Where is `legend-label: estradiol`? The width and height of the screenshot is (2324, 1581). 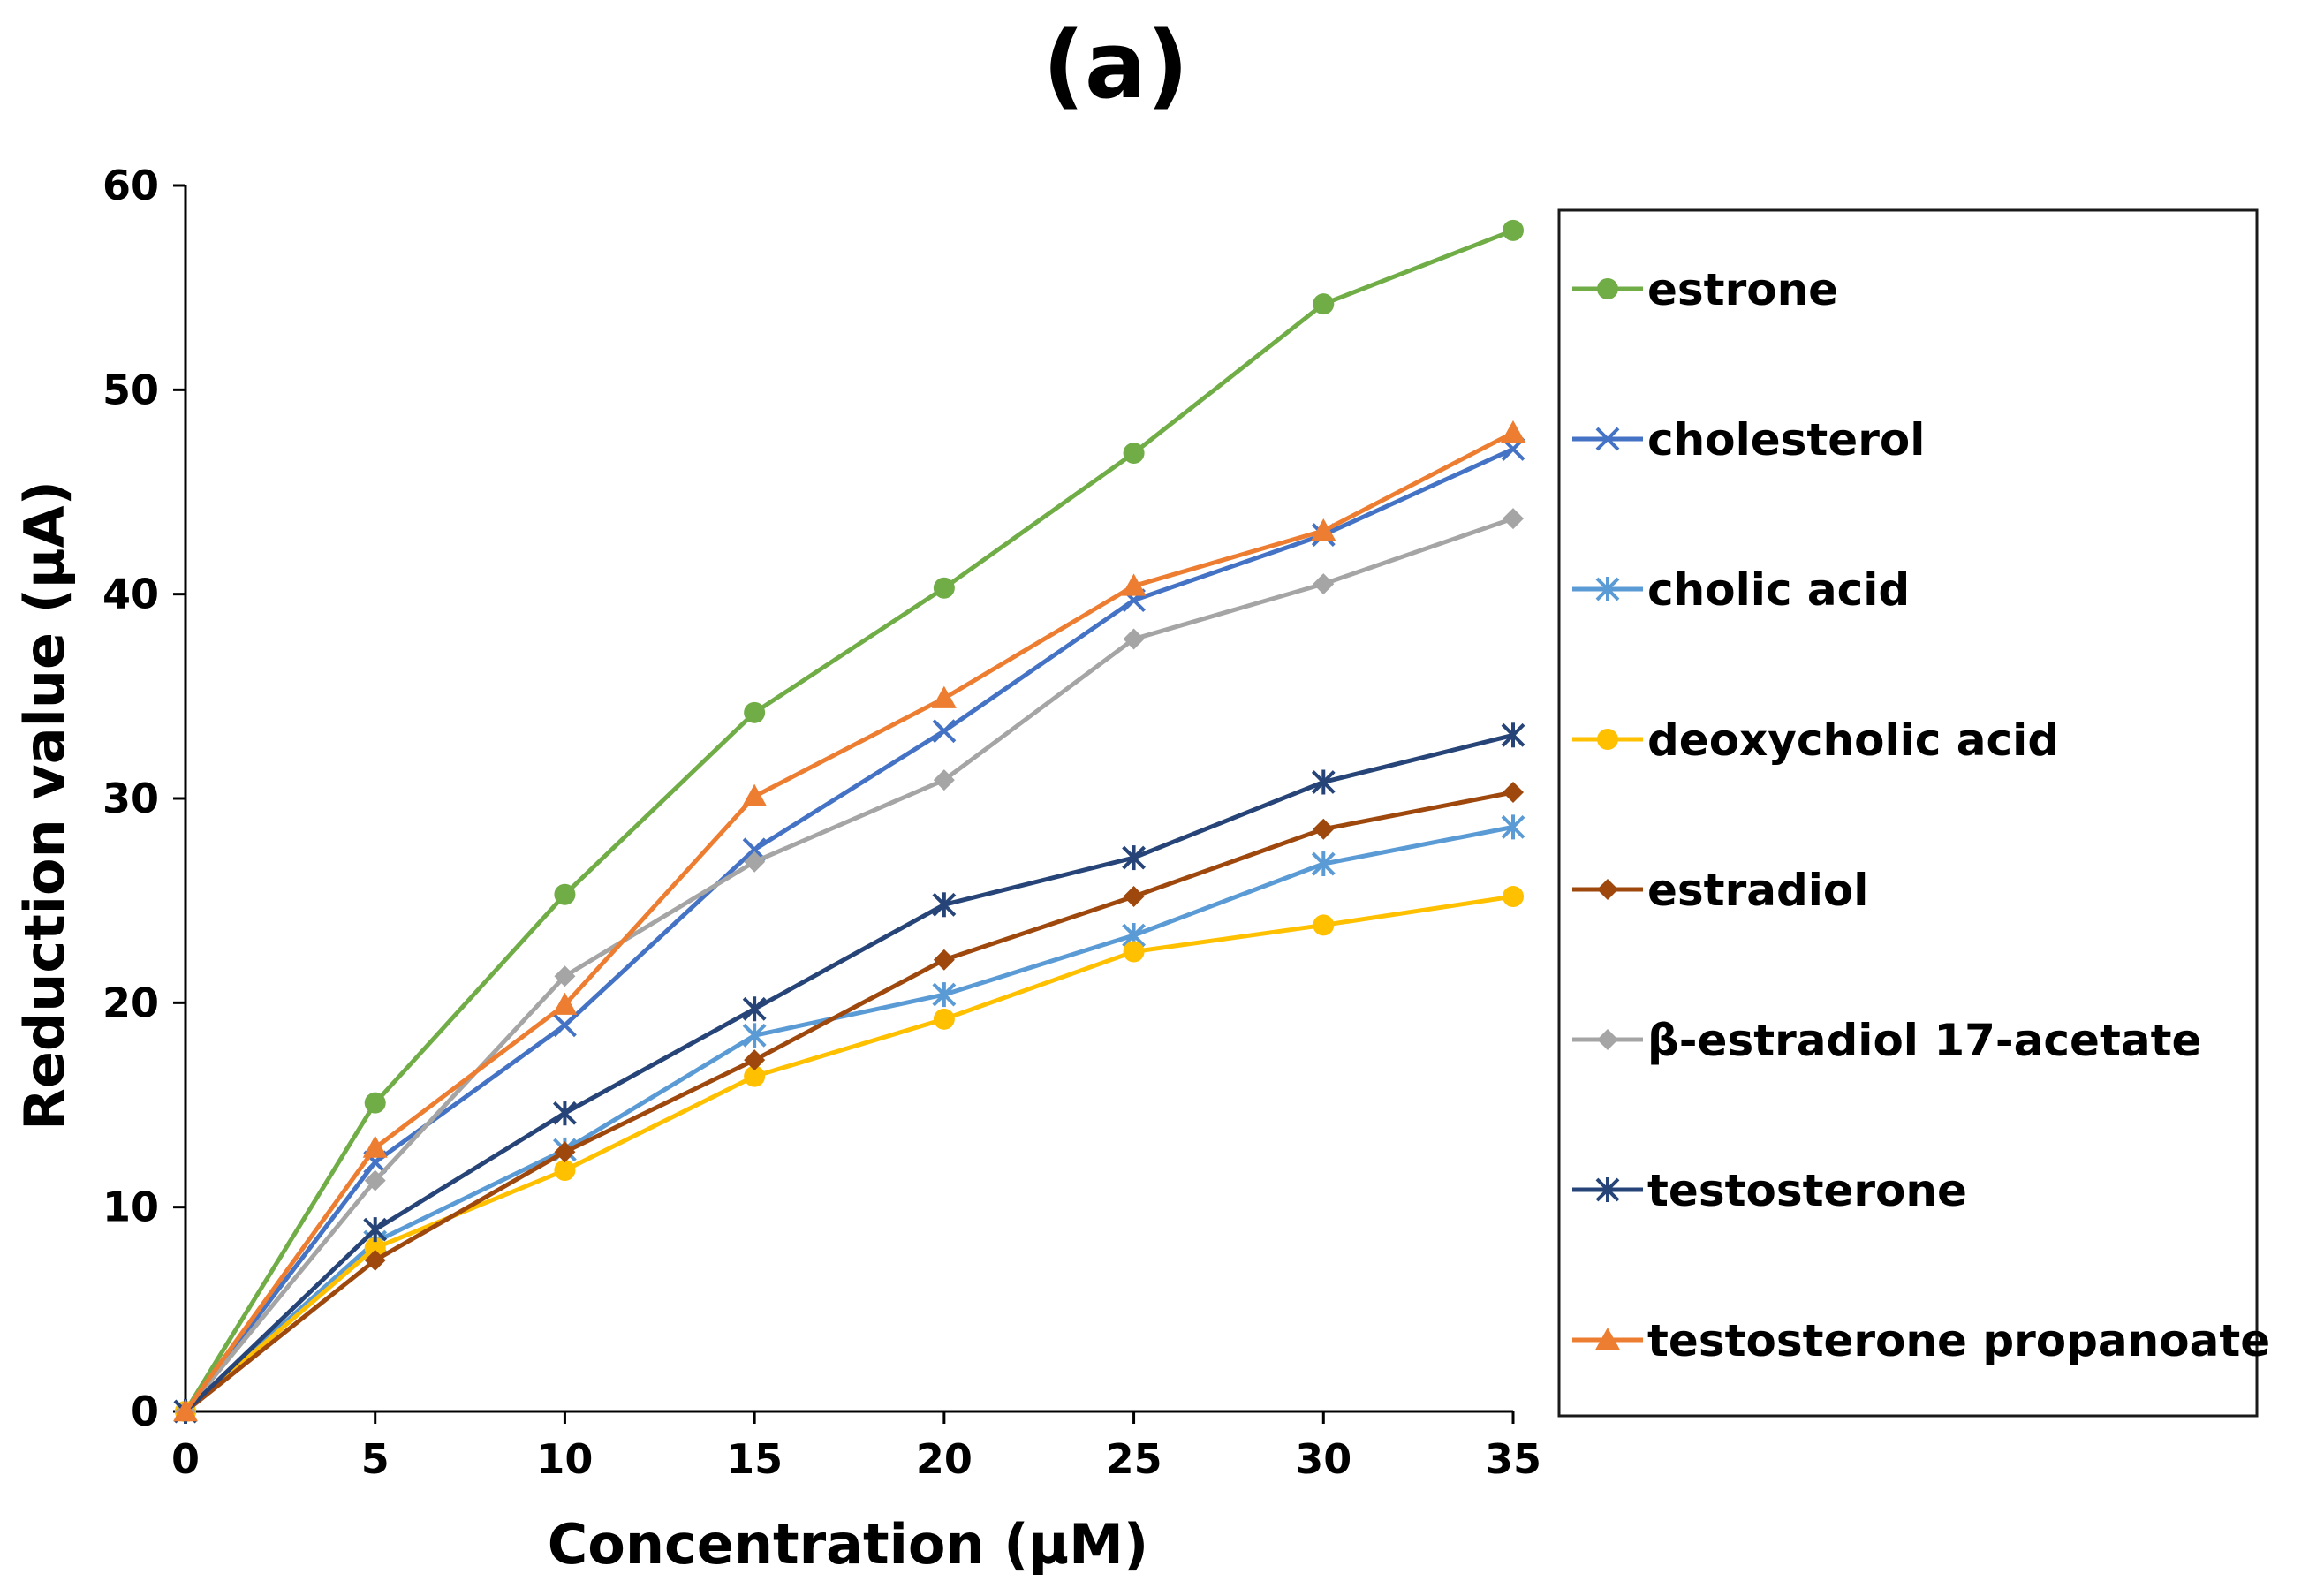 legend-label: estradiol is located at coordinates (1757, 890).